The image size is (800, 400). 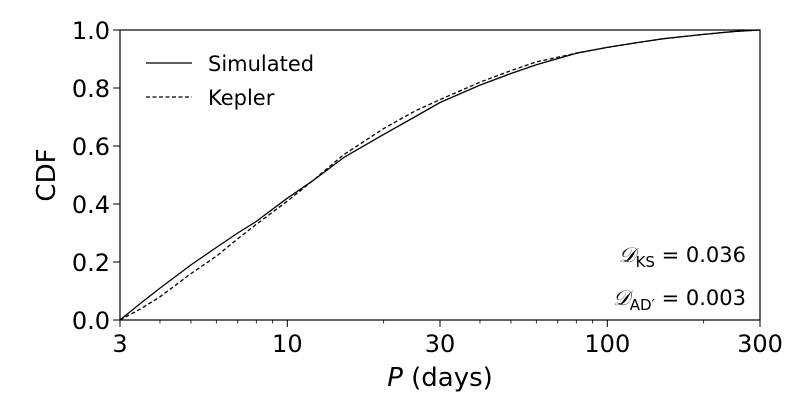 I want to click on y-tick-label: 0.4, so click(x=91, y=205).